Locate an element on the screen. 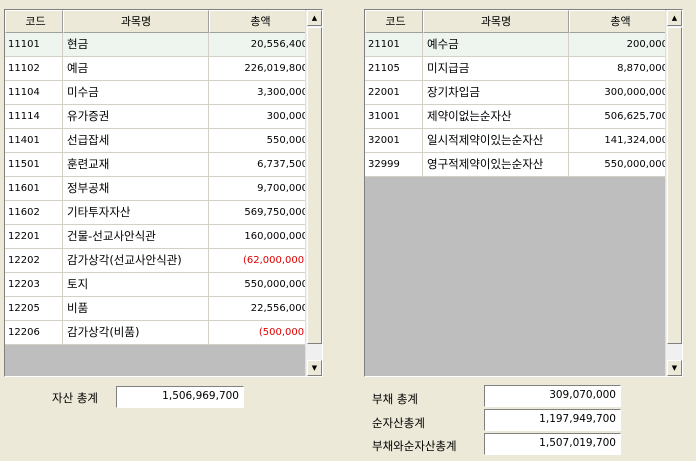  cell-code: 12205 is located at coordinates (34, 309).